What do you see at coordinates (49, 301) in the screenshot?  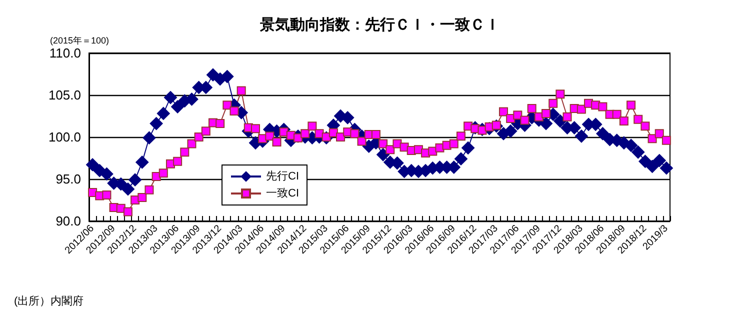 I see `text: (出所）内閣府` at bounding box center [49, 301].